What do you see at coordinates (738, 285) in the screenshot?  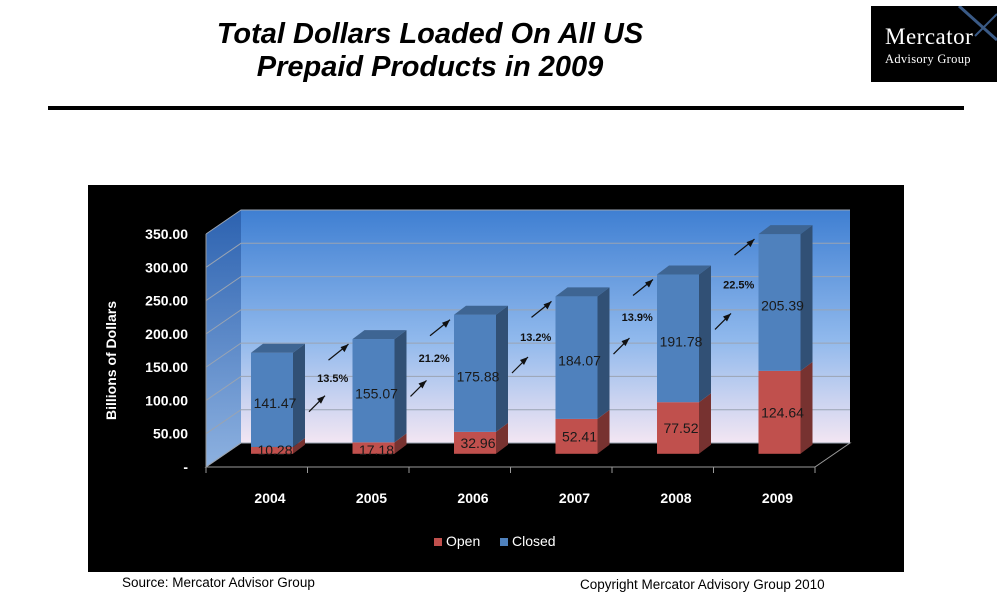 I see `growth-label: 22.5%` at bounding box center [738, 285].